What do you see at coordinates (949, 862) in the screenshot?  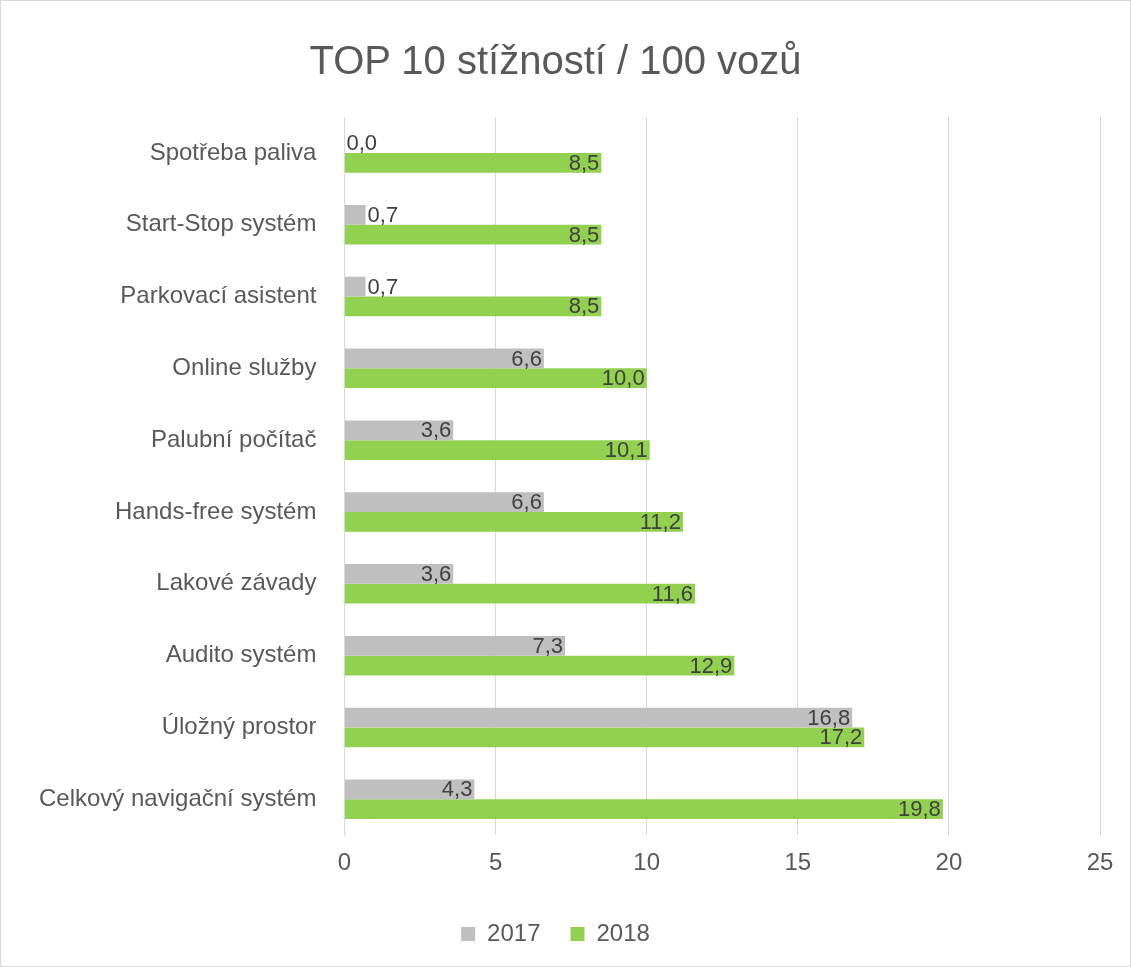 I see `x-tick-label: 20` at bounding box center [949, 862].